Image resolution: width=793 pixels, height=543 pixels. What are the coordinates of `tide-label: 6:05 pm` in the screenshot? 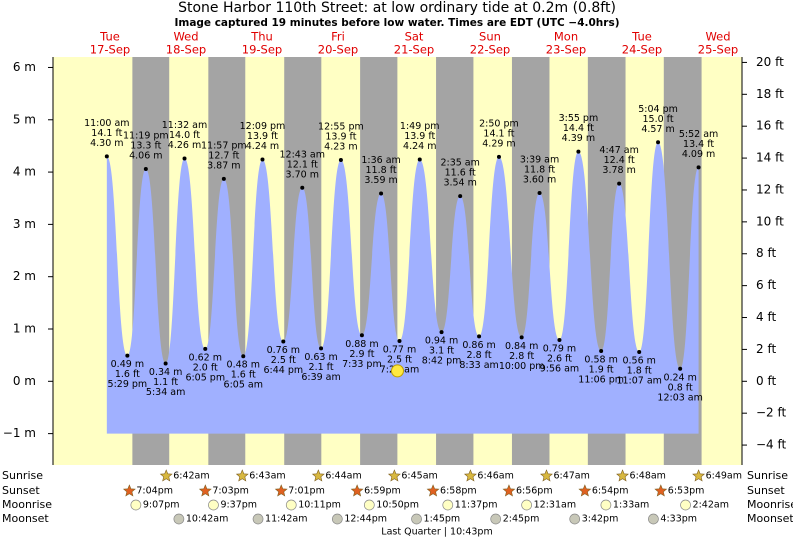 It's located at (205, 377).